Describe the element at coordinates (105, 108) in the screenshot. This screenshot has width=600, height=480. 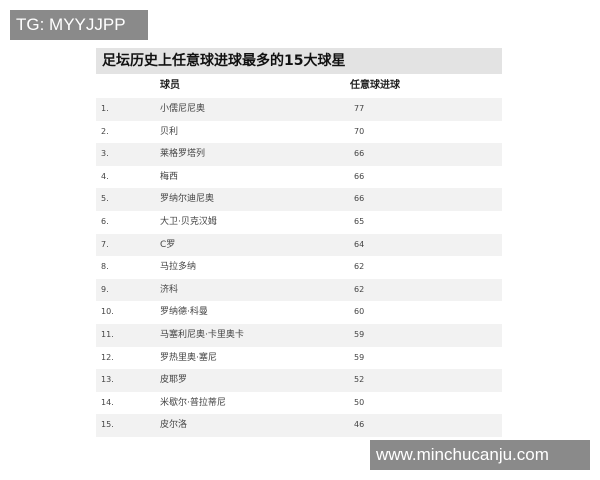
I see `cell-rank: 1.` at that location.